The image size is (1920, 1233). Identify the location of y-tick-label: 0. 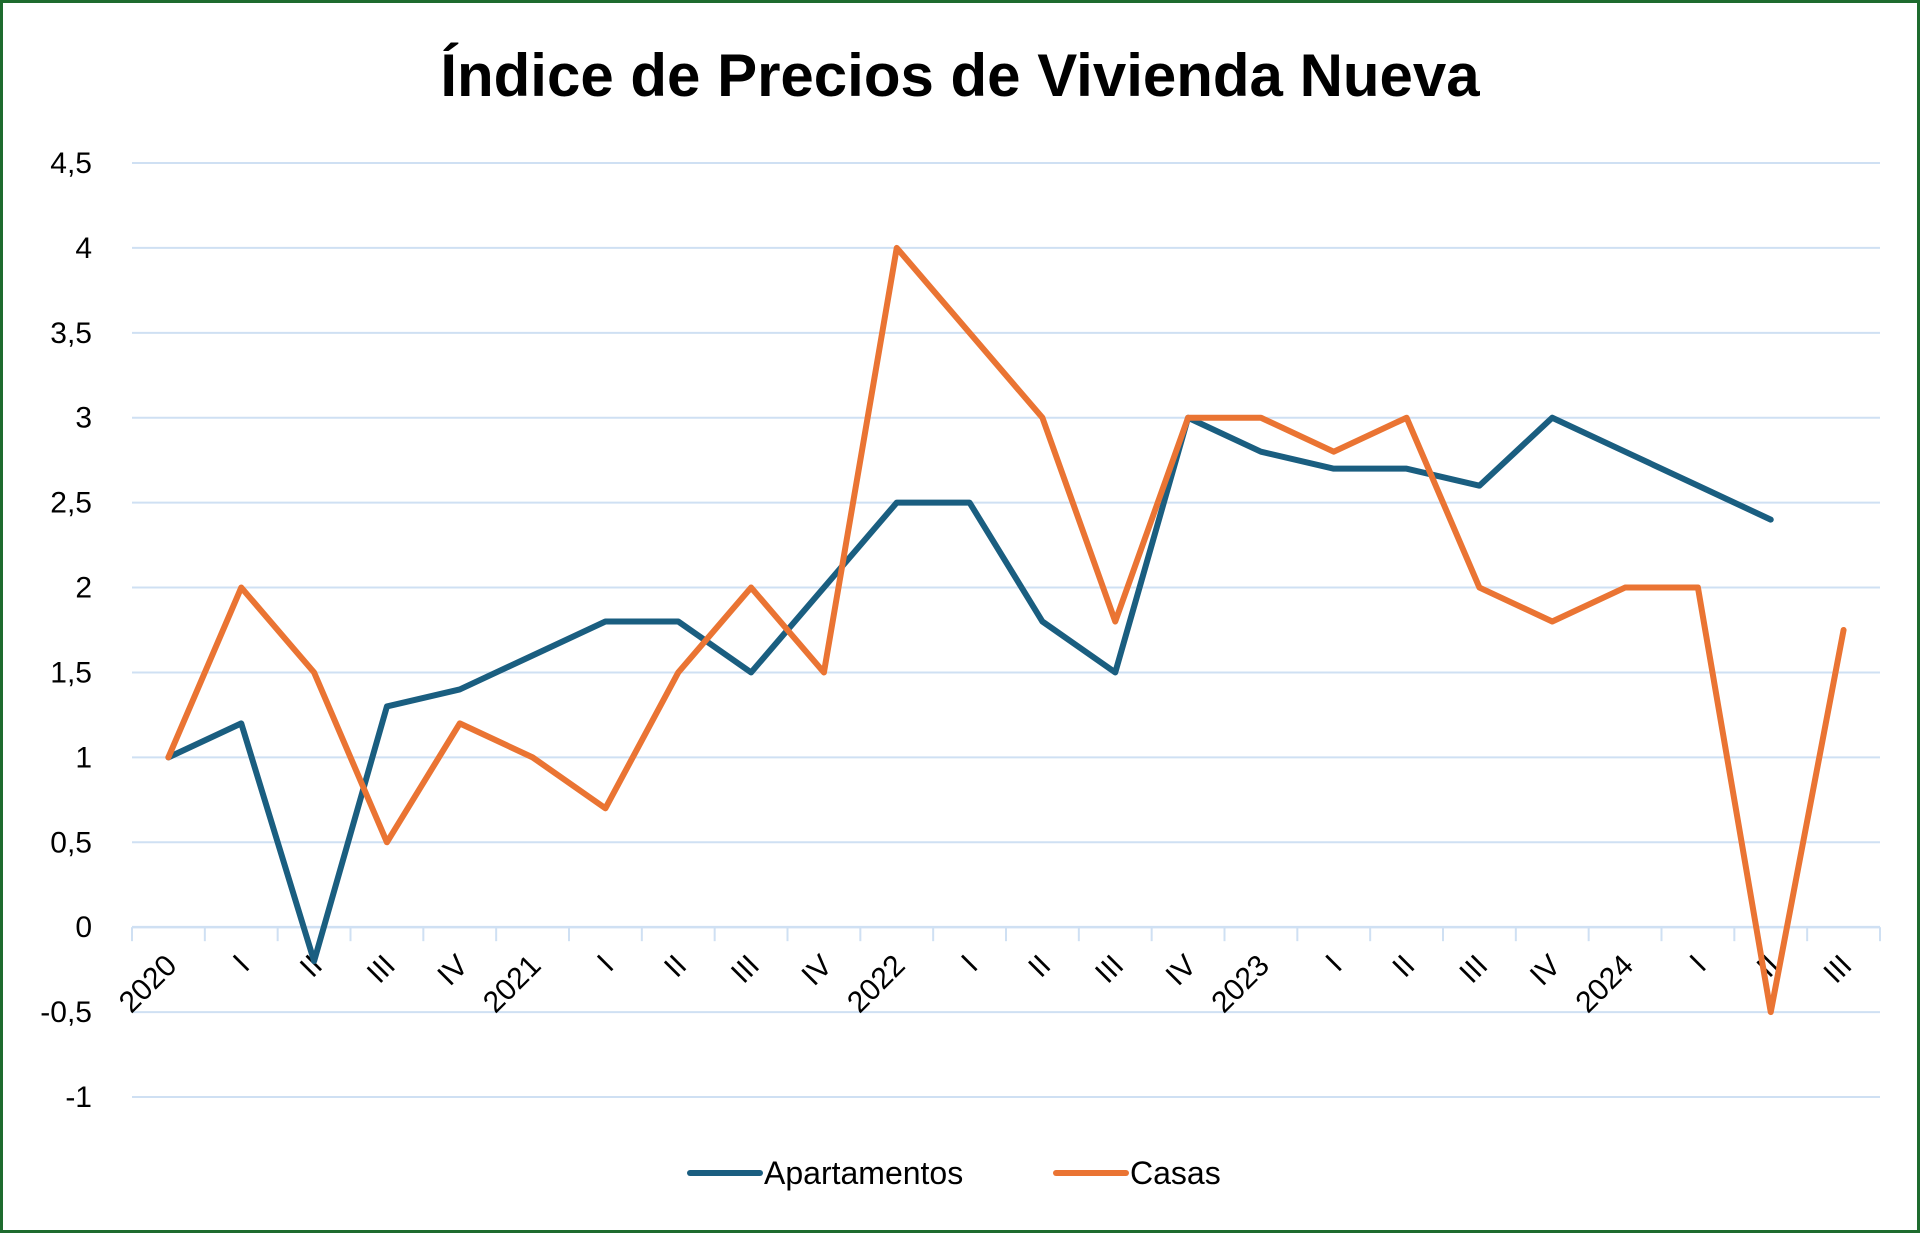
(83, 927).